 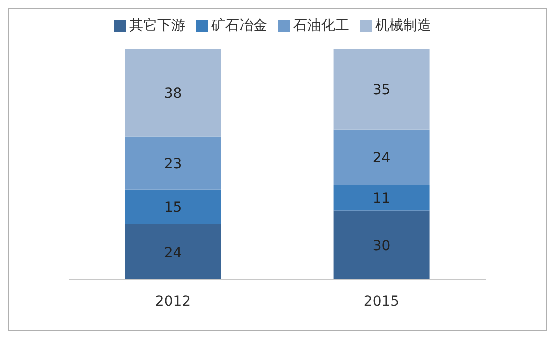 What do you see at coordinates (173, 302) in the screenshot?
I see `x-tick-label: 2012` at bounding box center [173, 302].